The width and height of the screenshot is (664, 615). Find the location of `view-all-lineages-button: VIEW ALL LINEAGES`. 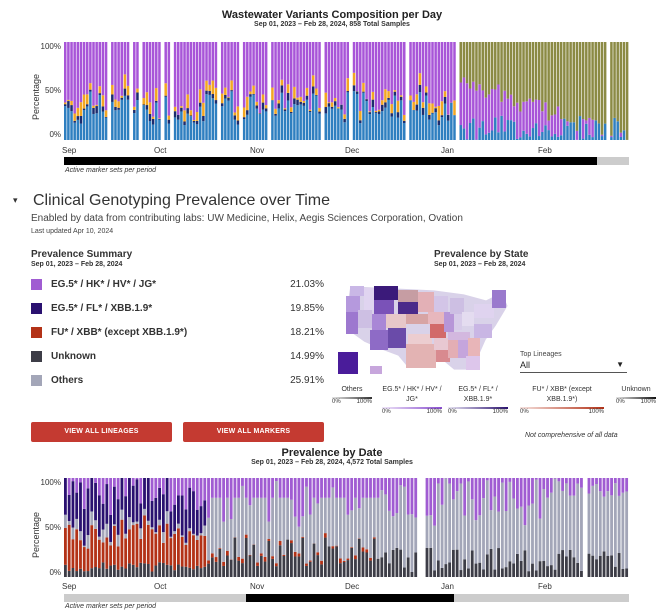

view-all-lineages-button: VIEW ALL LINEAGES is located at coordinates (101, 432).